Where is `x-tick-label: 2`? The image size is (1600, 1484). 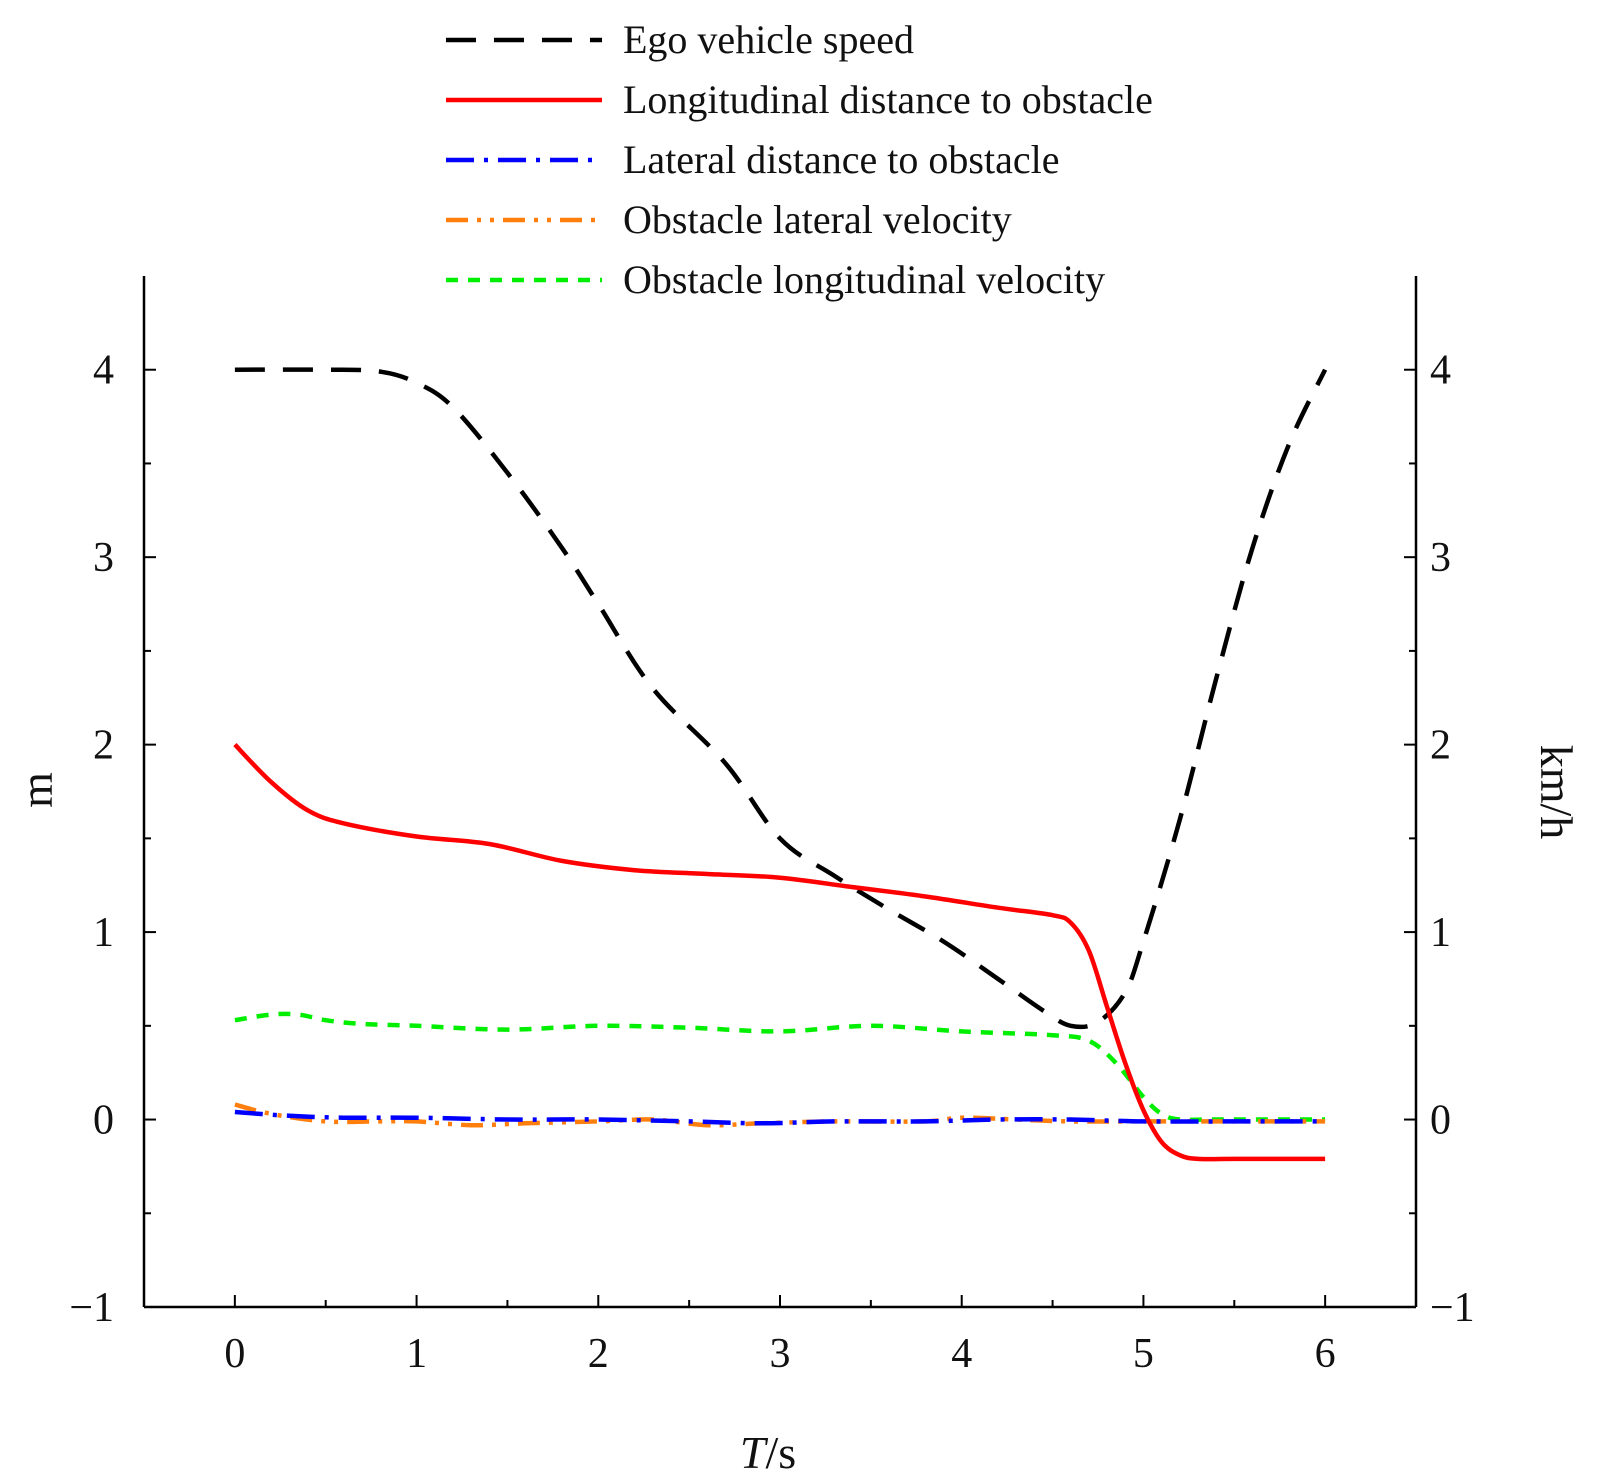 x-tick-label: 2 is located at coordinates (598, 1354).